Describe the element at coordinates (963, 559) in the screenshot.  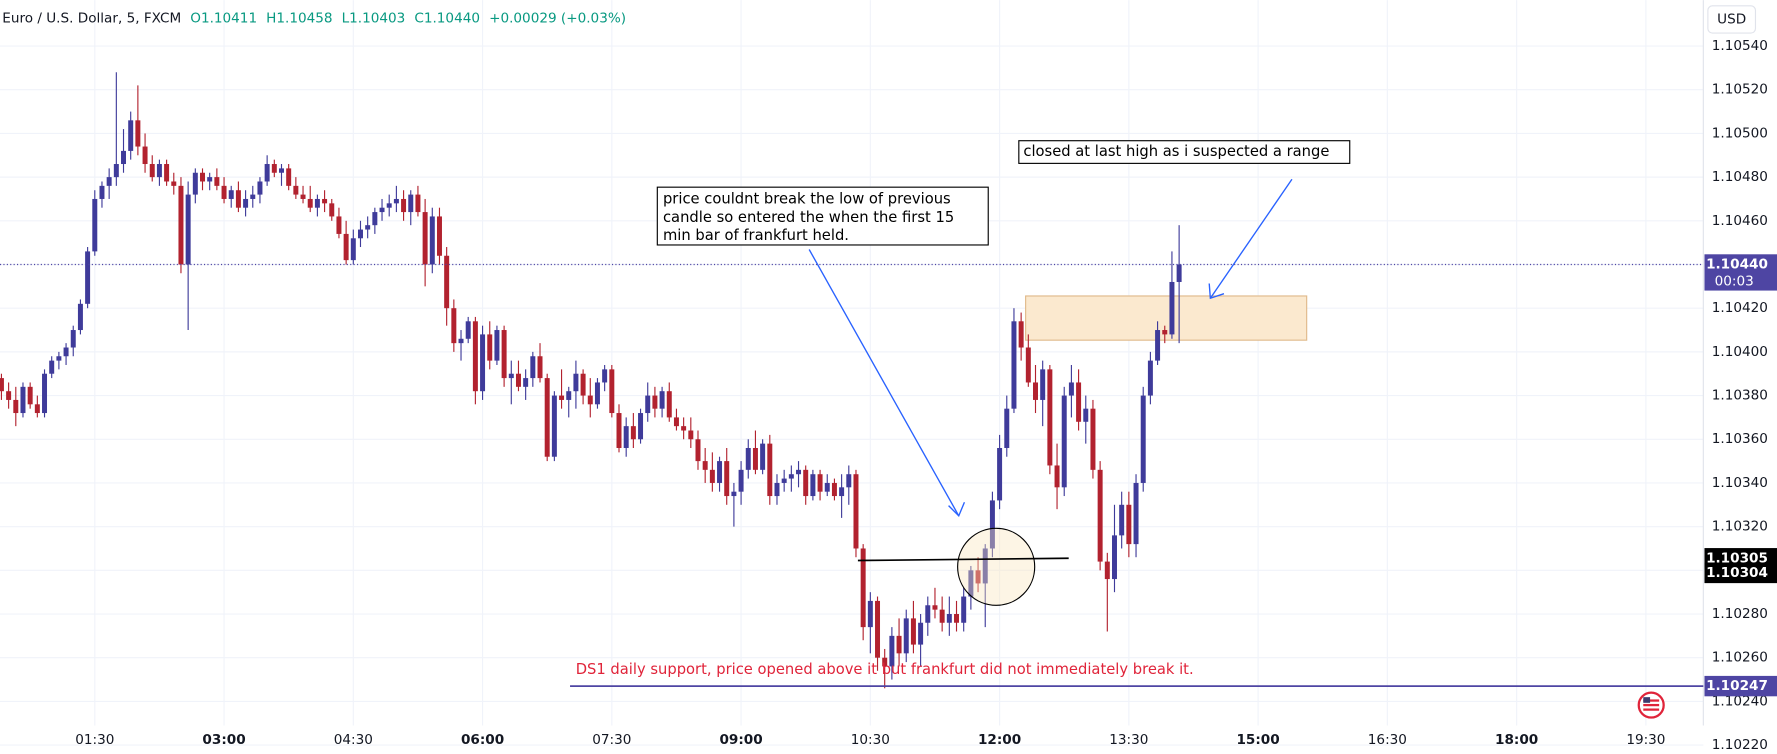
I see `break-line` at that location.